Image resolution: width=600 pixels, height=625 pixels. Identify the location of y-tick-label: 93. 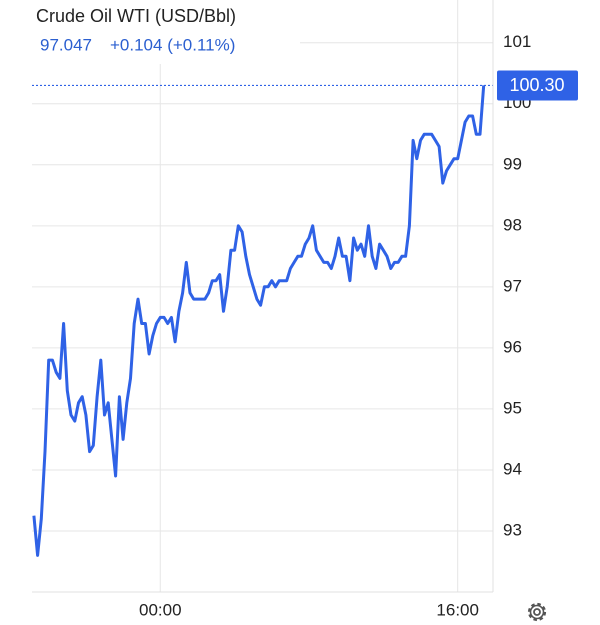
(512, 529).